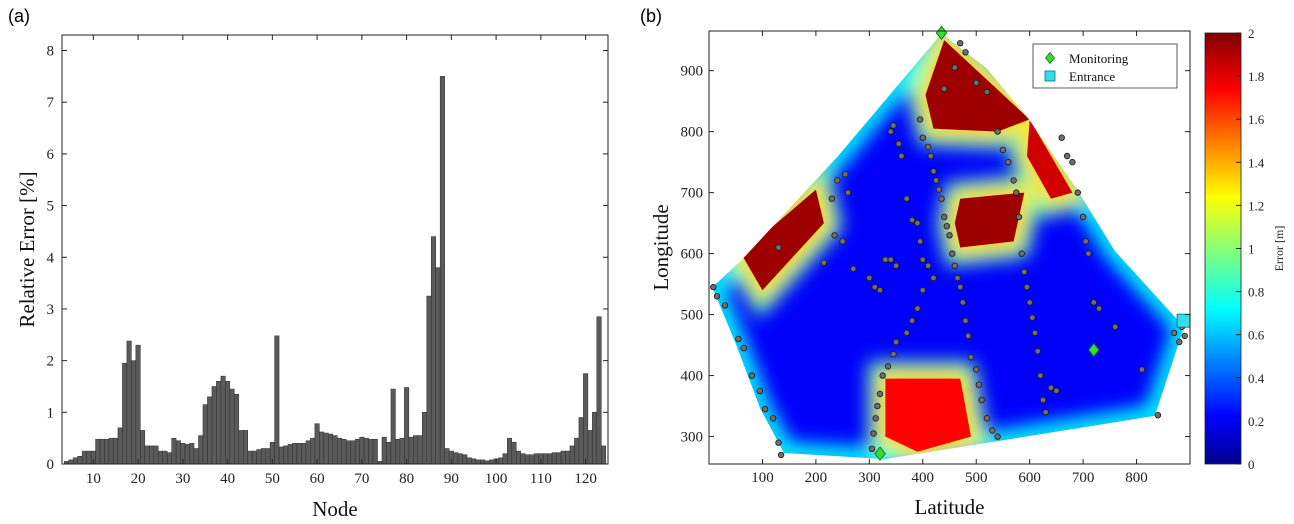 Image resolution: width=1294 pixels, height=524 pixels. What do you see at coordinates (1251, 464) in the screenshot?
I see `colorbar-tick-label: 0` at bounding box center [1251, 464].